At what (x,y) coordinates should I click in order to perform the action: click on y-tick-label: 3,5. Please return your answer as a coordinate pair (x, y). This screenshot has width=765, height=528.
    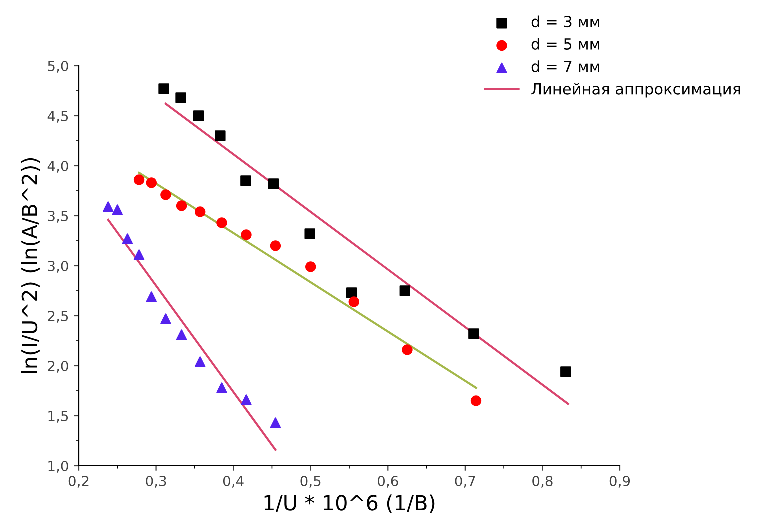
    Looking at the image, I should click on (58, 216).